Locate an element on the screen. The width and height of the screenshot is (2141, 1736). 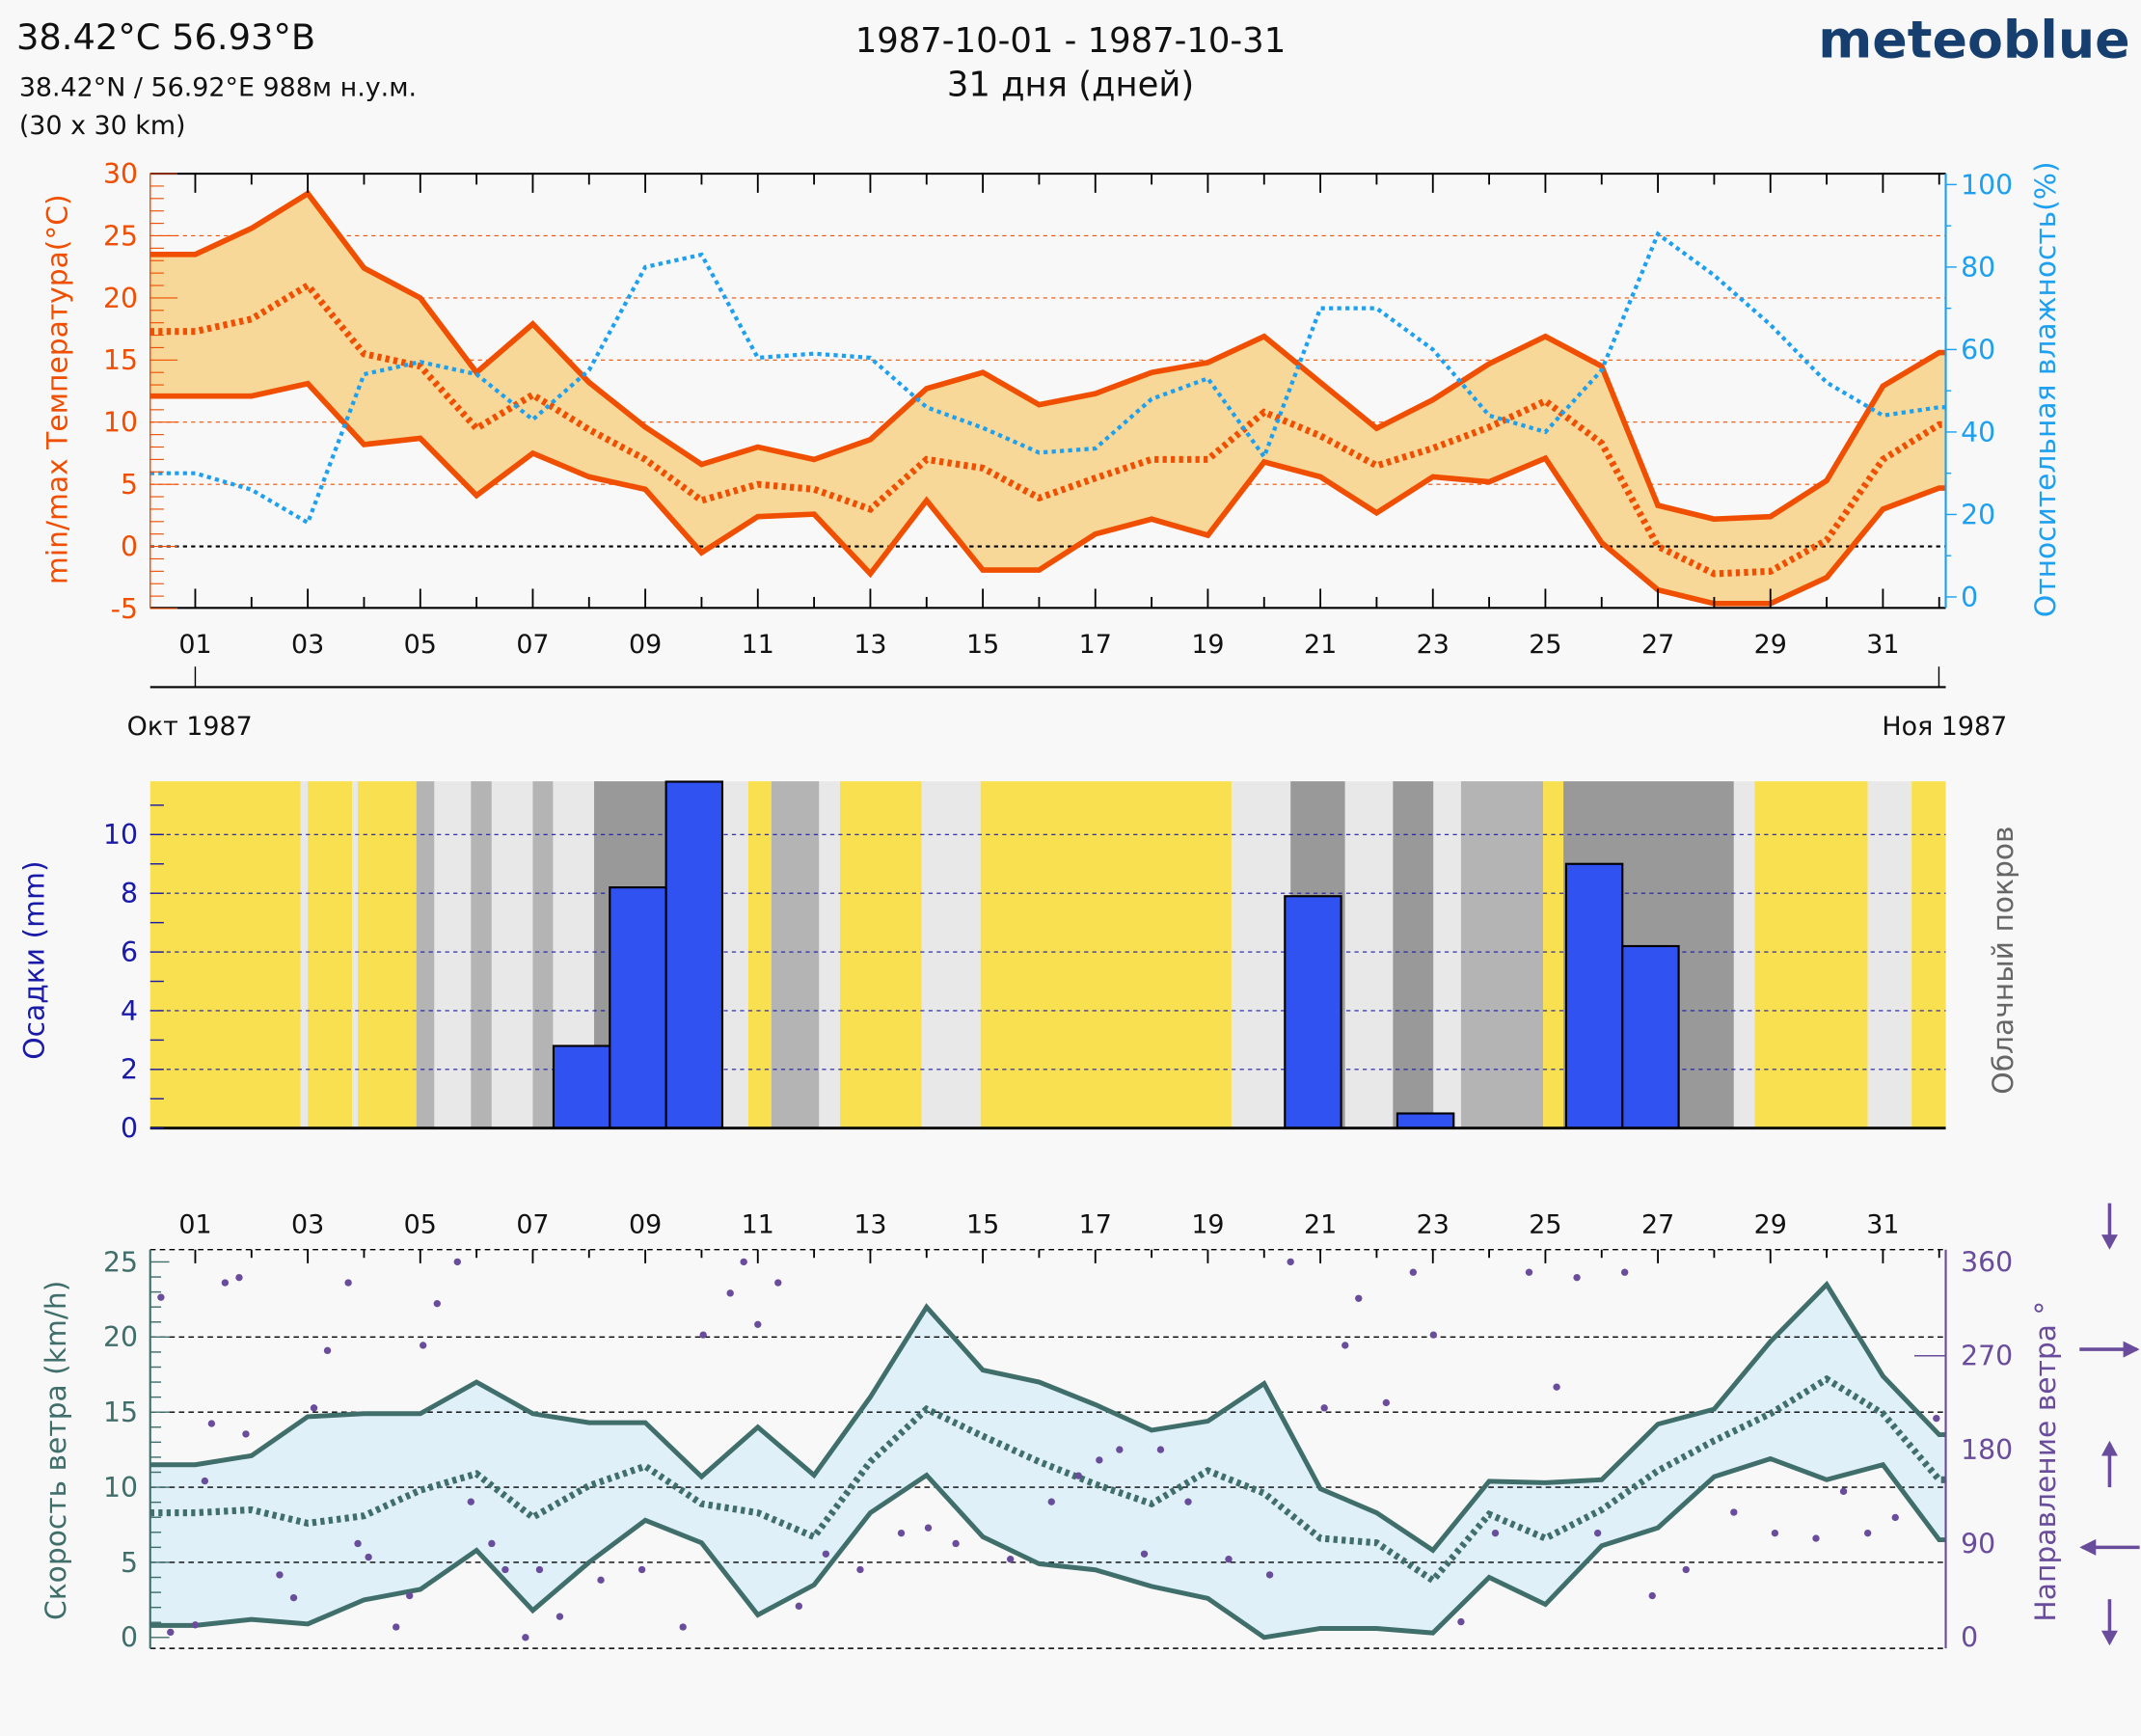
temperature-axis-title: min/max Температура(°C) is located at coordinates (58, 389).